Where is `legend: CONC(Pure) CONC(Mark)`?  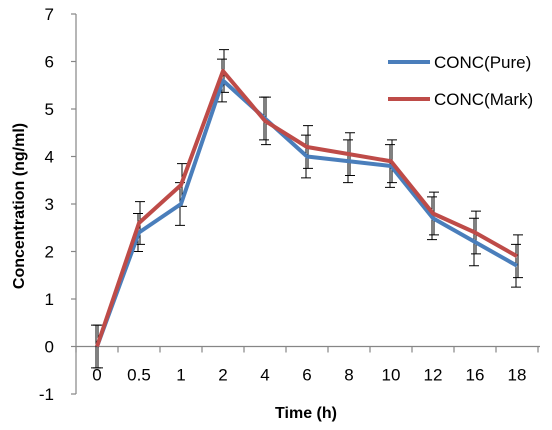
legend: CONC(Pure) CONC(Mark) is located at coordinates (460, 81).